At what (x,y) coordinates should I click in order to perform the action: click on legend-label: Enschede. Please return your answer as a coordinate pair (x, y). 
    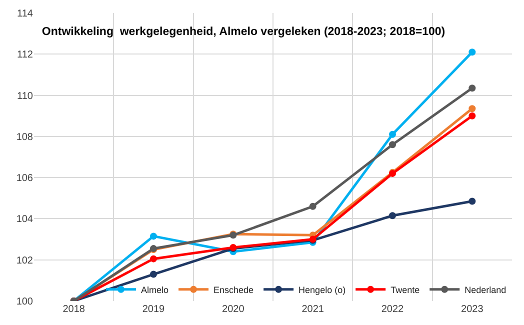
    Looking at the image, I should click on (234, 289).